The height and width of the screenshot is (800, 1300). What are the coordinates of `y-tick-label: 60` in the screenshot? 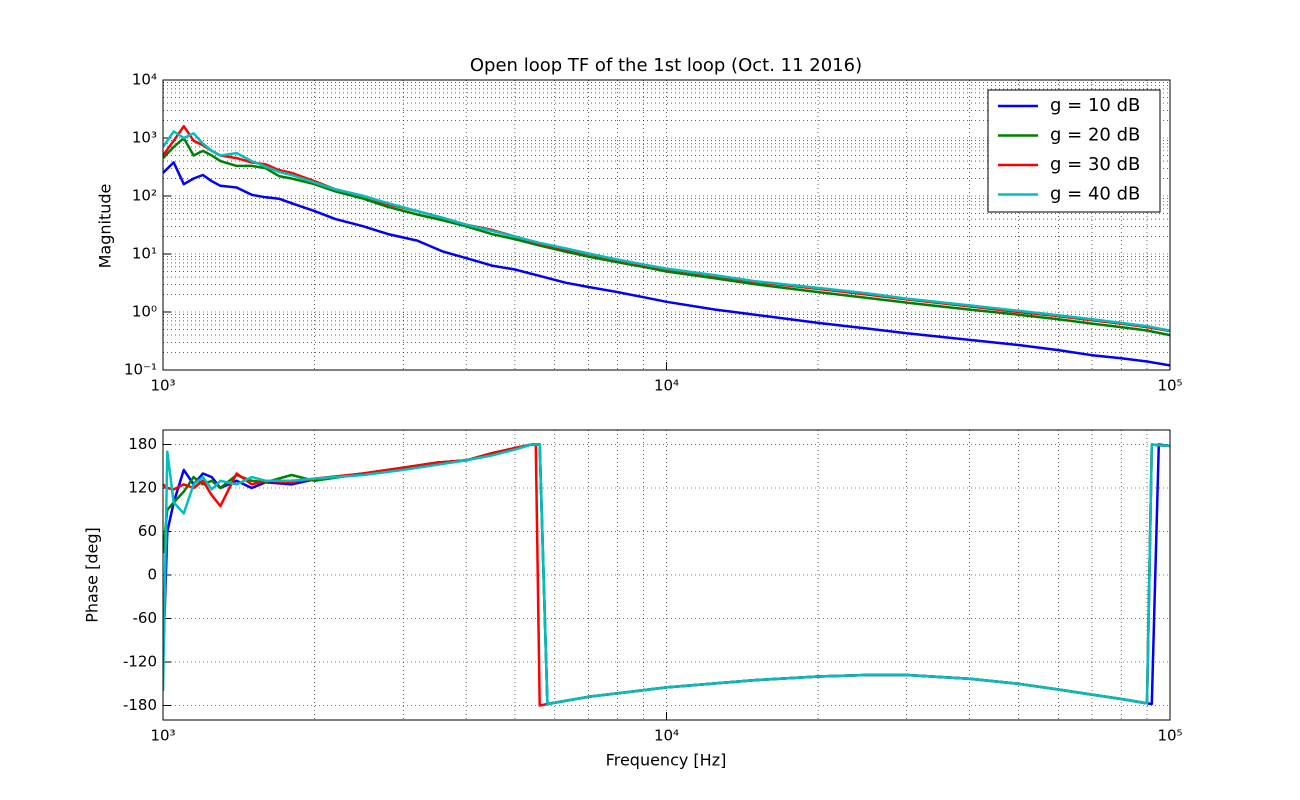 It's located at (147, 531).